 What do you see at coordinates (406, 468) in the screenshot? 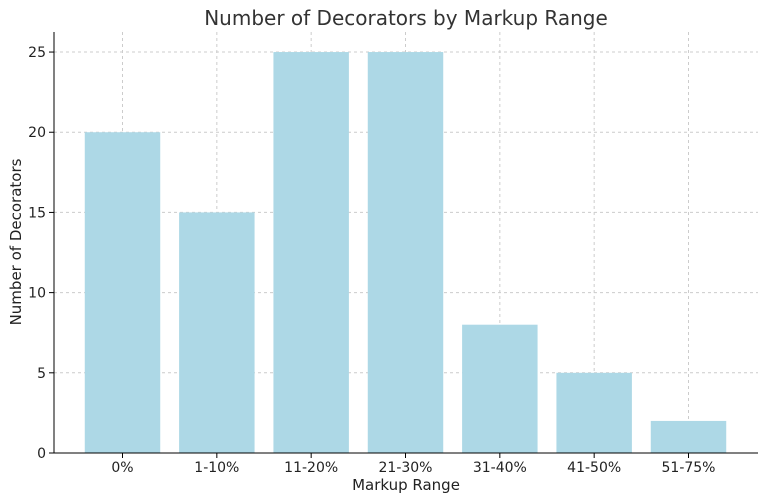
I see `x-tick-label: 21-30%` at bounding box center [406, 468].